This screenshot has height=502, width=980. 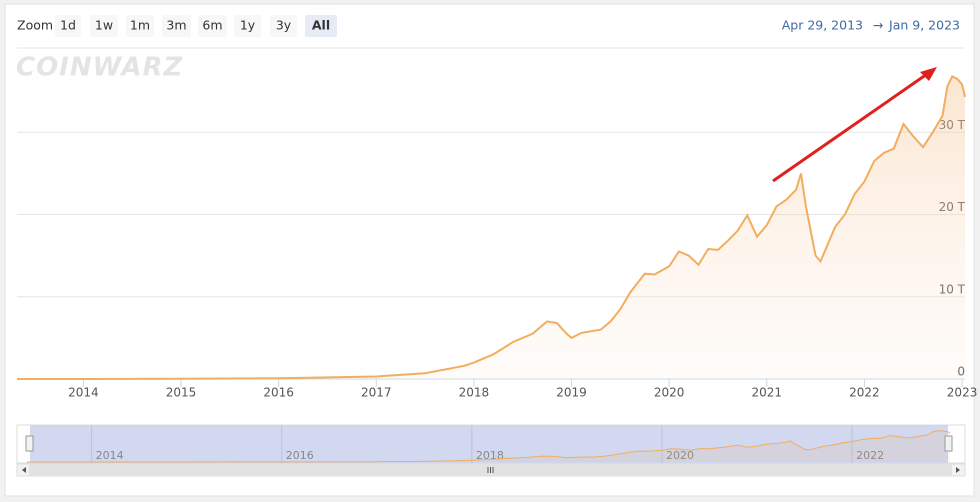 I want to click on button-label: 3y, so click(x=284, y=25).